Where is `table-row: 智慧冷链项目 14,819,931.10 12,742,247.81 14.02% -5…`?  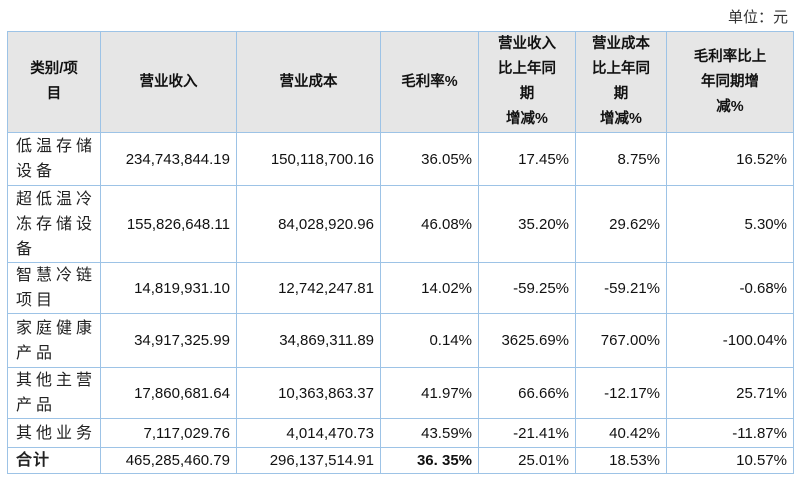
table-row: 智慧冷链项目 14,819,931.10 12,742,247.81 14.02% -5… is located at coordinates (400, 288).